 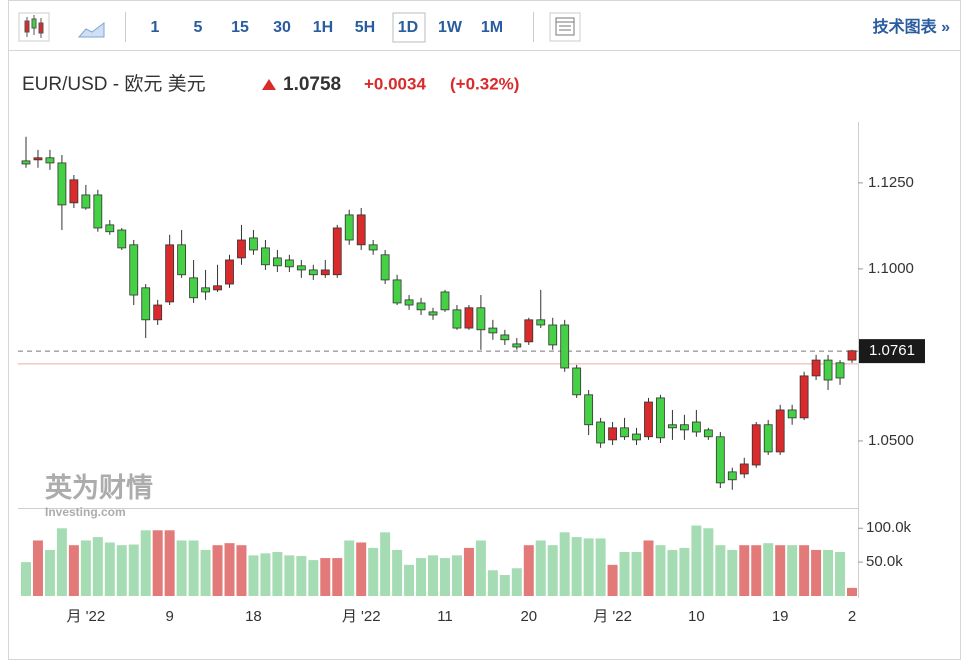 What do you see at coordinates (282, 27) in the screenshot?
I see `interval-button: 30` at bounding box center [282, 27].